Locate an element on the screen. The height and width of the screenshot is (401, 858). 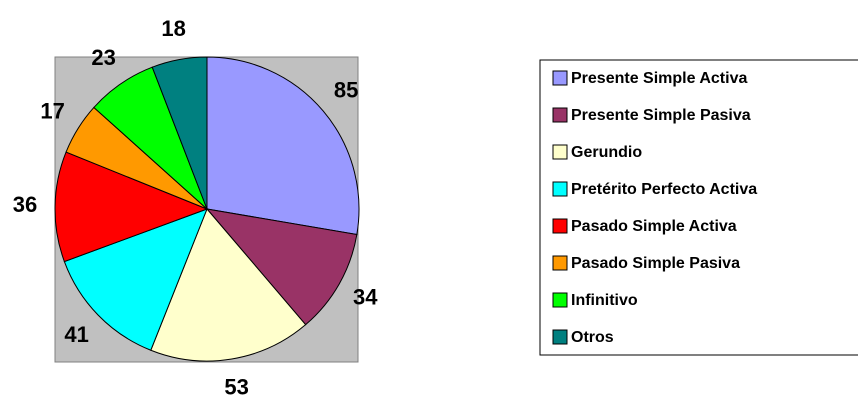
data-label: 18 is located at coordinates (173, 28).